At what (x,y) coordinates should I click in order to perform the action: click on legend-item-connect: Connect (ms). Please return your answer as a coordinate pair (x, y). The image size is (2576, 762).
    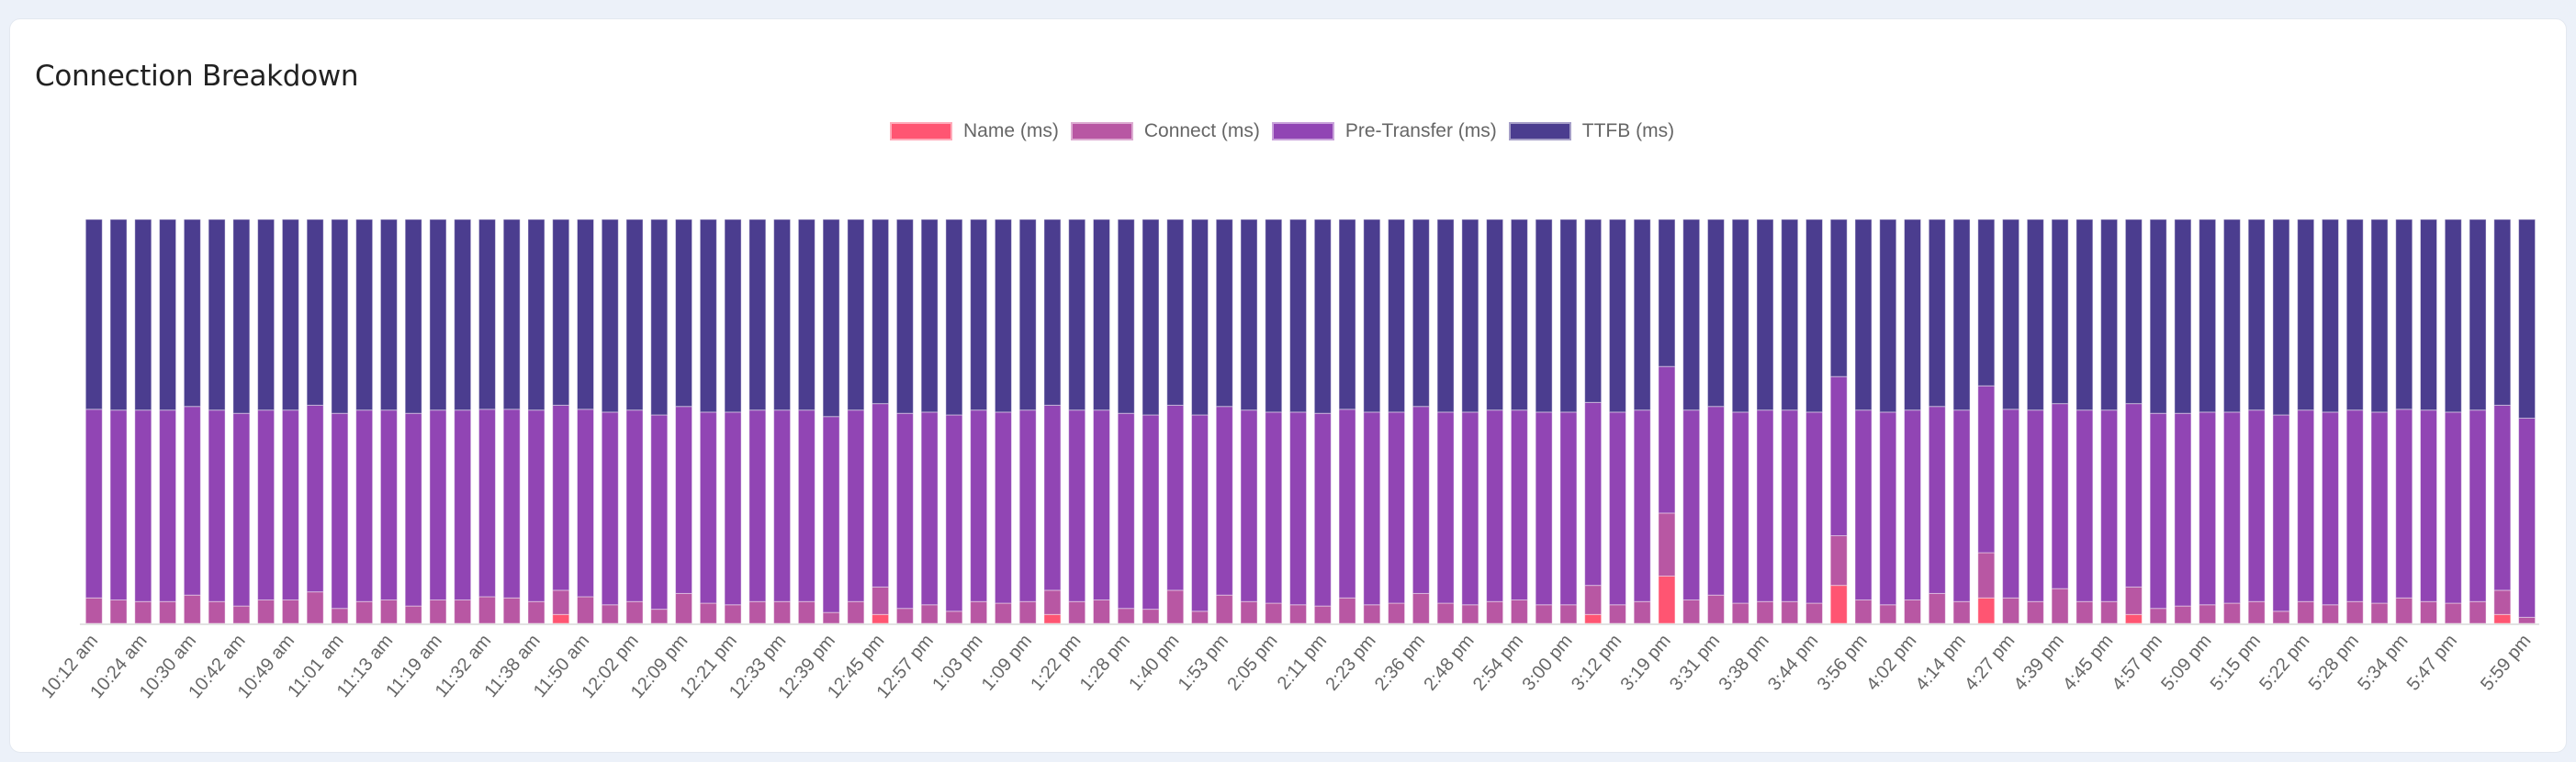
    Looking at the image, I should click on (1165, 131).